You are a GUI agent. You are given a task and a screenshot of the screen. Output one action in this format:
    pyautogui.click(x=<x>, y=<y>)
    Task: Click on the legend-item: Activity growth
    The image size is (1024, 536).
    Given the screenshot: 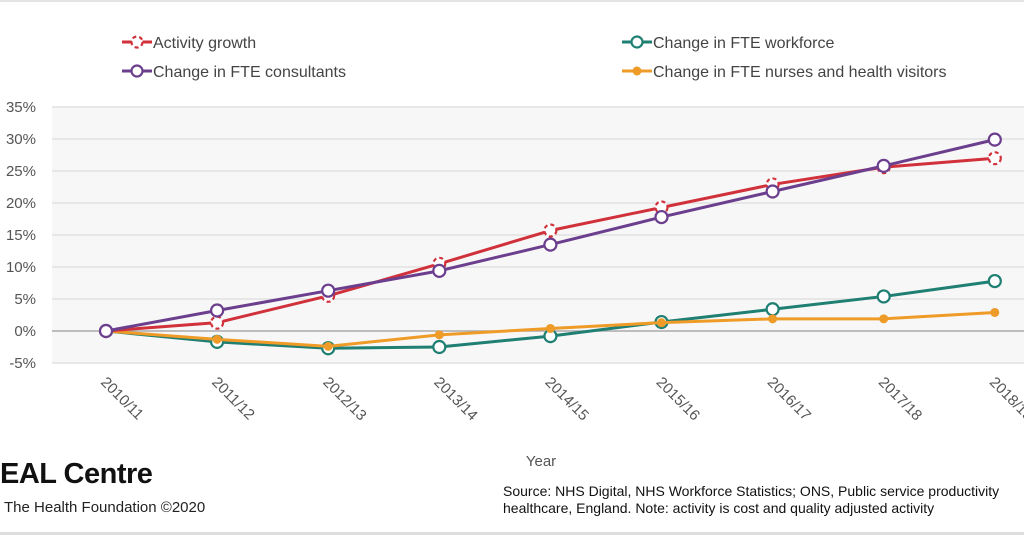 What is the action you would take?
    pyautogui.click(x=189, y=43)
    